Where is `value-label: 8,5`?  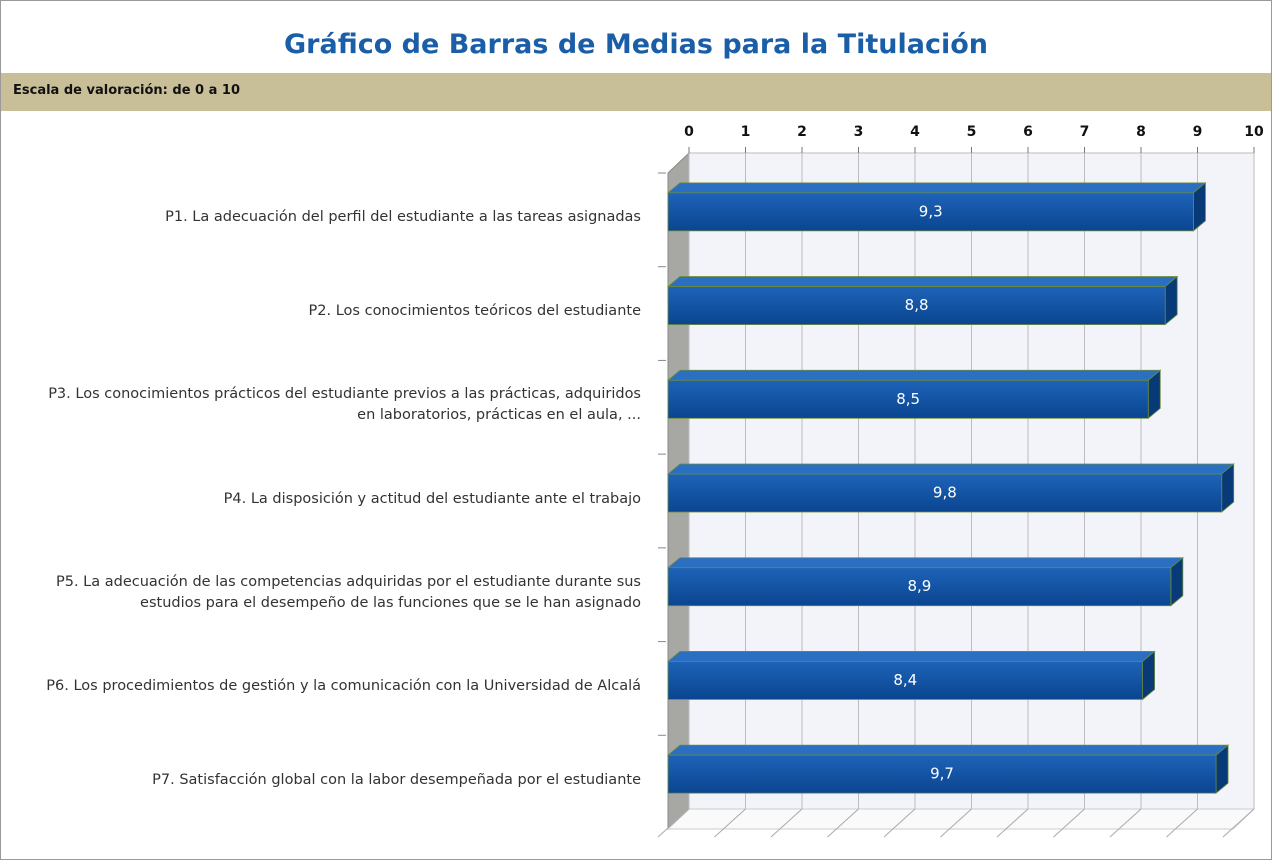
value-label: 8,5 is located at coordinates (908, 399).